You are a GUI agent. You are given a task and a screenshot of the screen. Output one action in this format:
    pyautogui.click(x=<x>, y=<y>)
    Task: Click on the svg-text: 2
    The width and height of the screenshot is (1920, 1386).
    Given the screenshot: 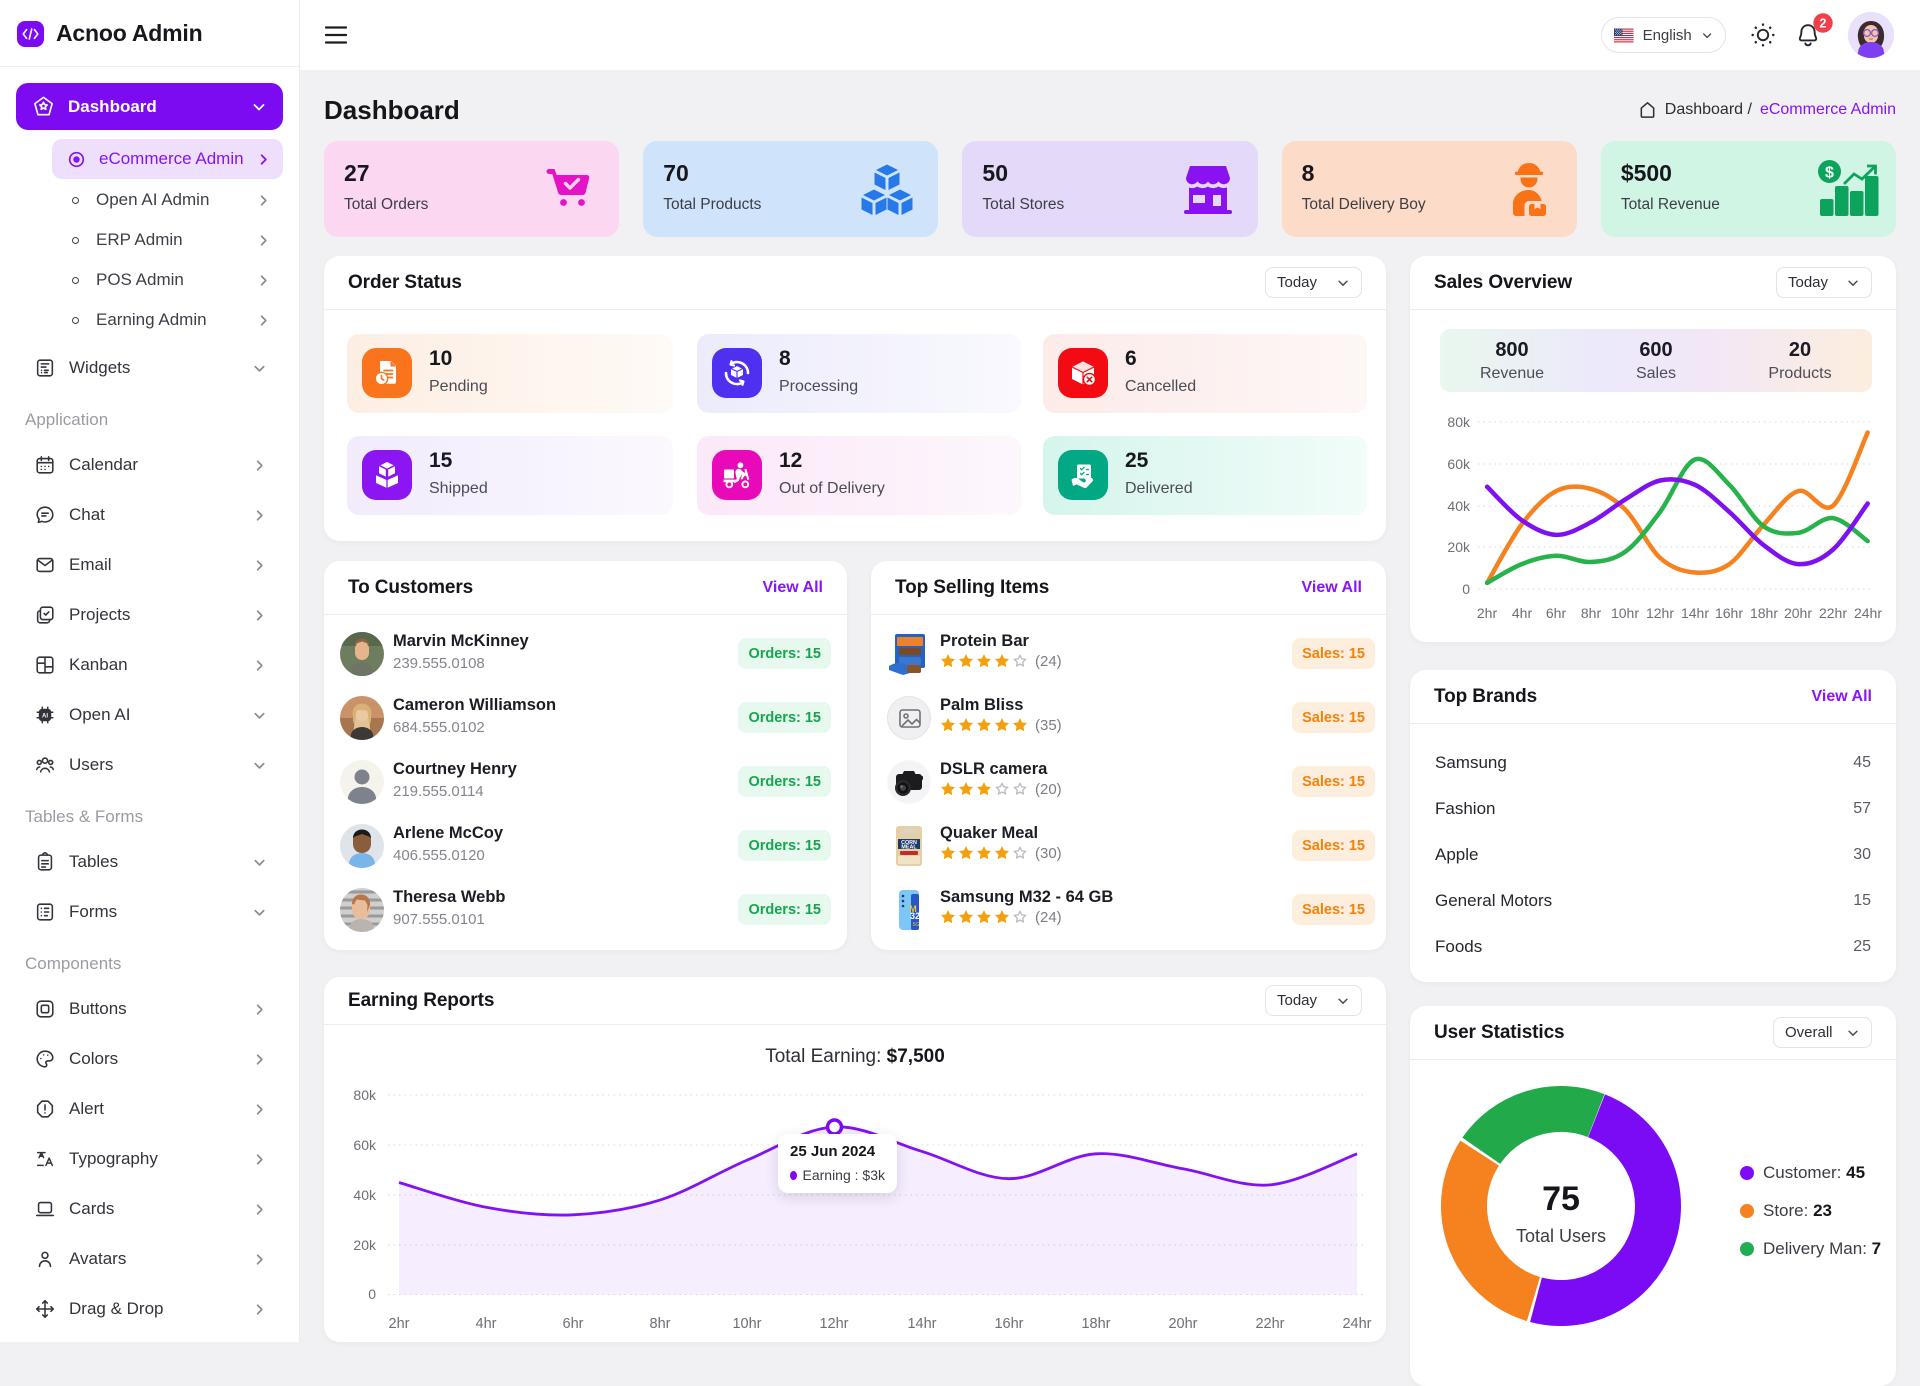 What is the action you would take?
    pyautogui.click(x=1823, y=23)
    